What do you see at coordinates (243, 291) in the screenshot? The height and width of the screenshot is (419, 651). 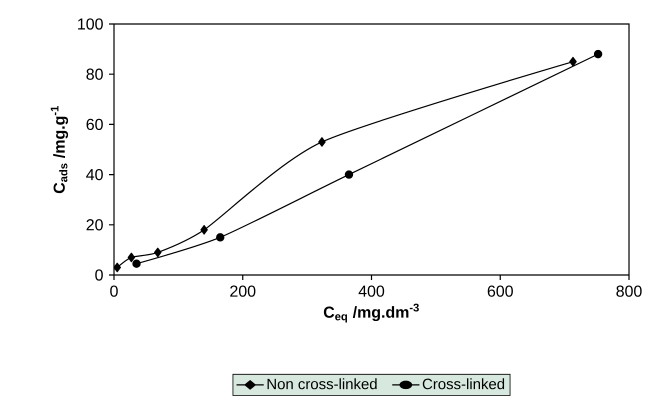 I see `x-tick-label: 200` at bounding box center [243, 291].